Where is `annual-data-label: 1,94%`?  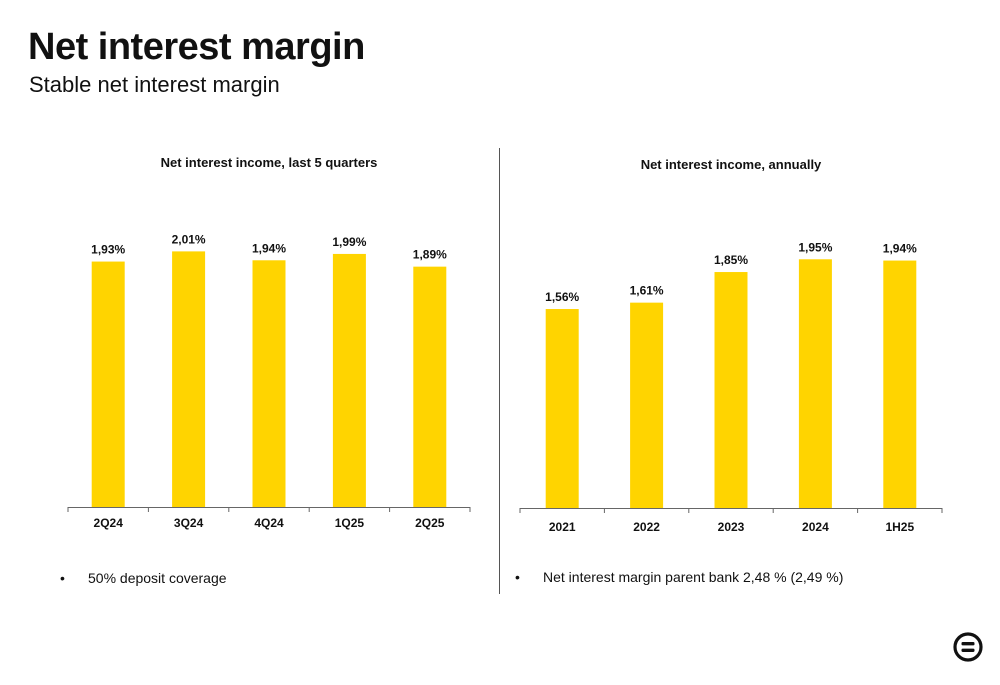 annual-data-label: 1,94% is located at coordinates (900, 249).